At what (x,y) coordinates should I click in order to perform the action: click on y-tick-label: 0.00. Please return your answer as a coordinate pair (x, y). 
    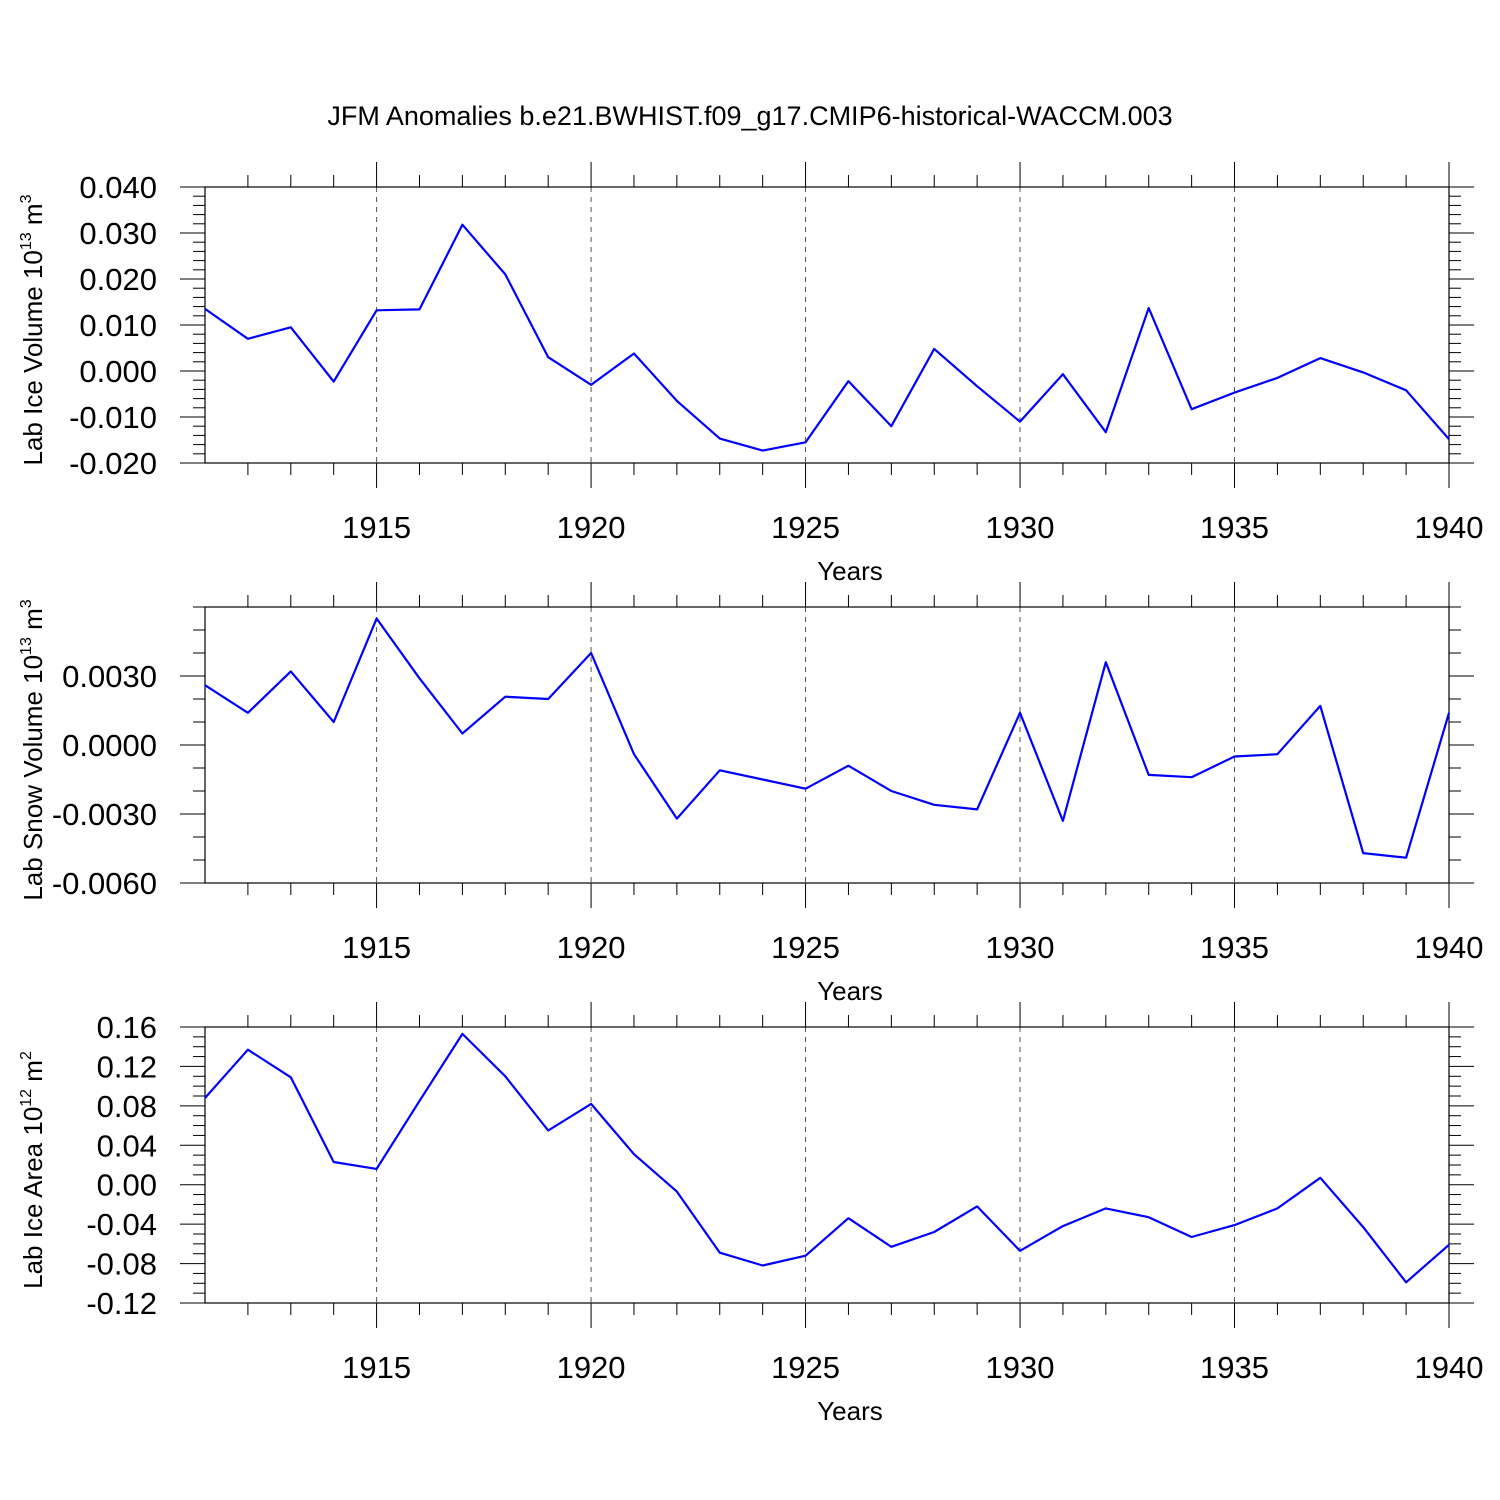
    Looking at the image, I should click on (127, 1185).